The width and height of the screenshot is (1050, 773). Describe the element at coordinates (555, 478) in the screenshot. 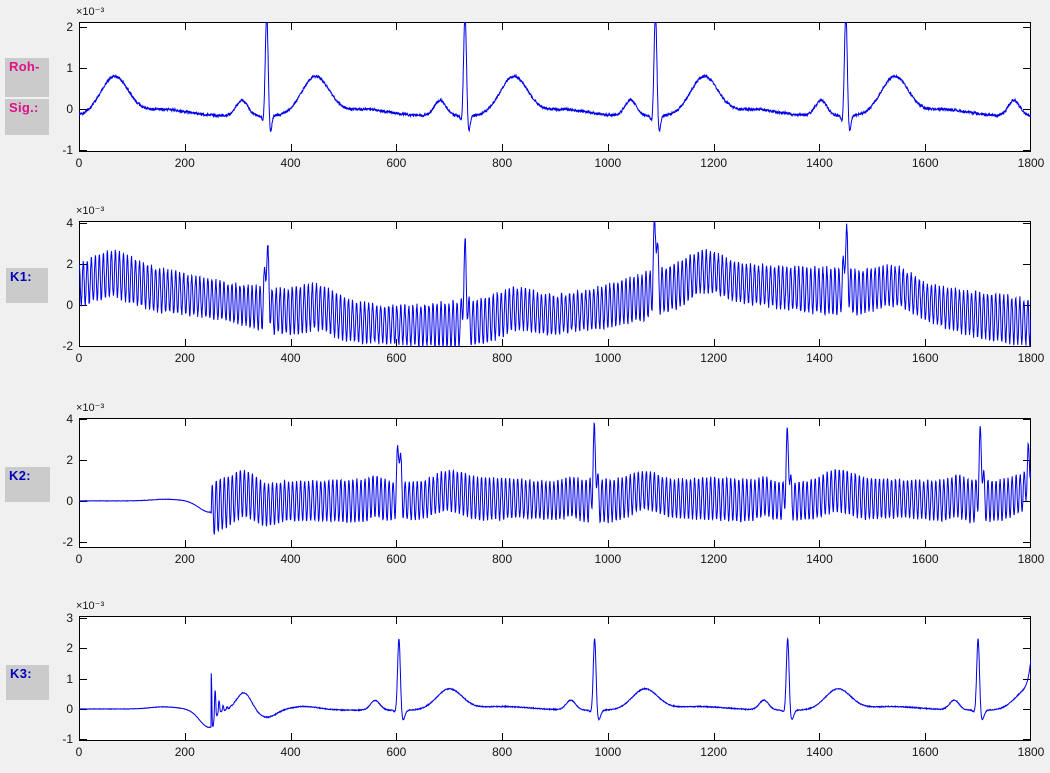

I see `signal-trace-k2` at that location.